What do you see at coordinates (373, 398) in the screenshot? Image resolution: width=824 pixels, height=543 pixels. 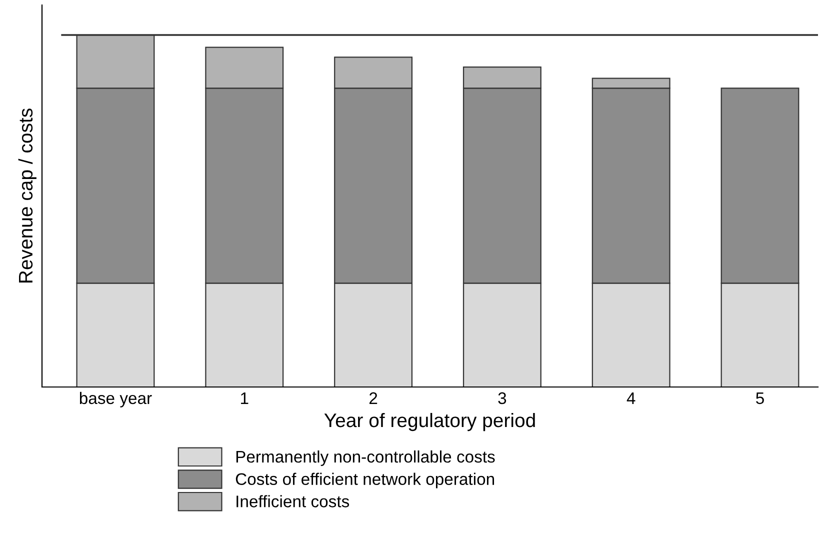 I see `x-tick-label: 2` at bounding box center [373, 398].